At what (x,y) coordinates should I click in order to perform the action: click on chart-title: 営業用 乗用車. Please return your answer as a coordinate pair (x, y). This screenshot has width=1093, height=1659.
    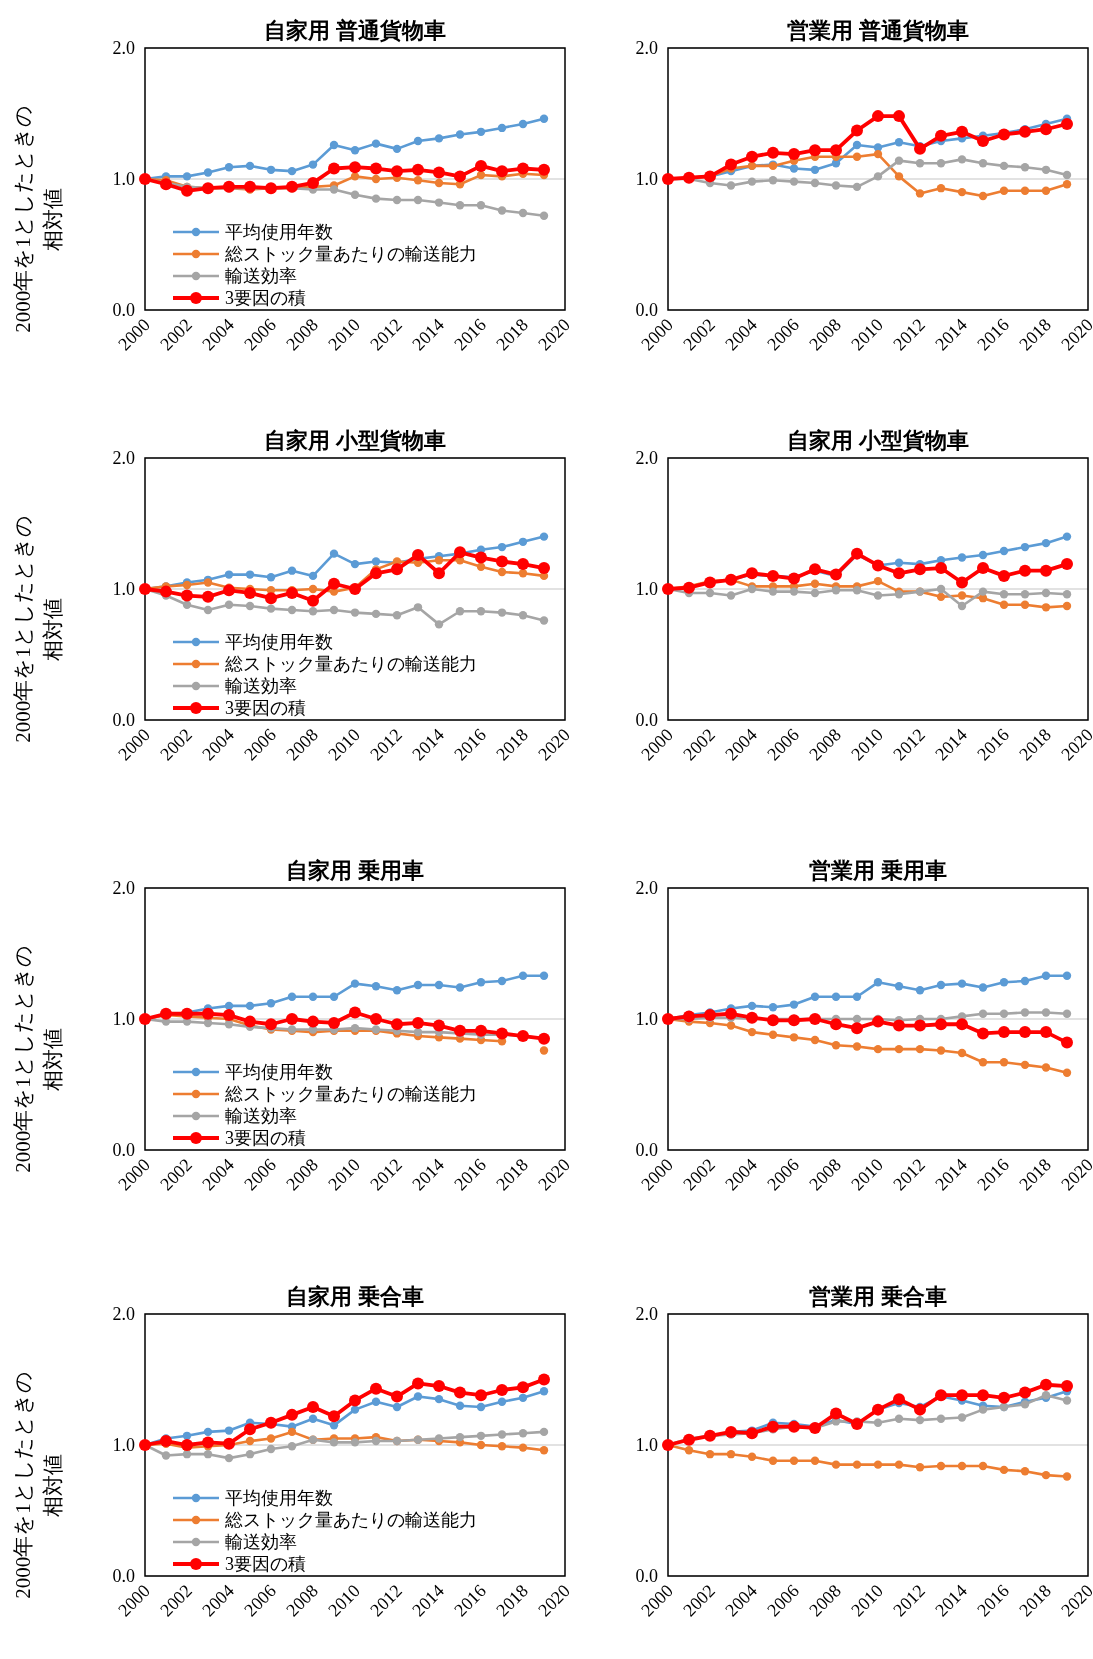
    Looking at the image, I should click on (878, 870).